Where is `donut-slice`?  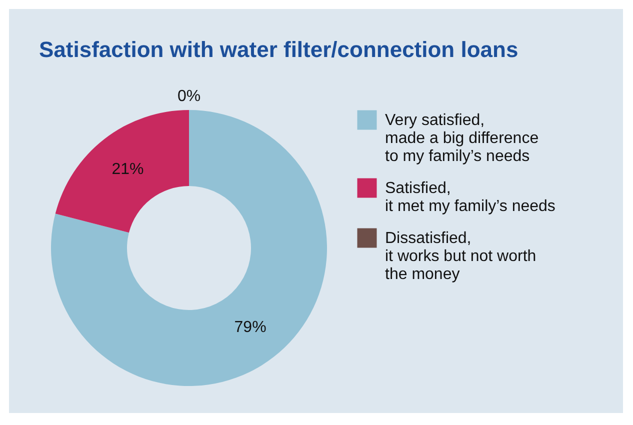
donut-slice is located at coordinates (122, 171).